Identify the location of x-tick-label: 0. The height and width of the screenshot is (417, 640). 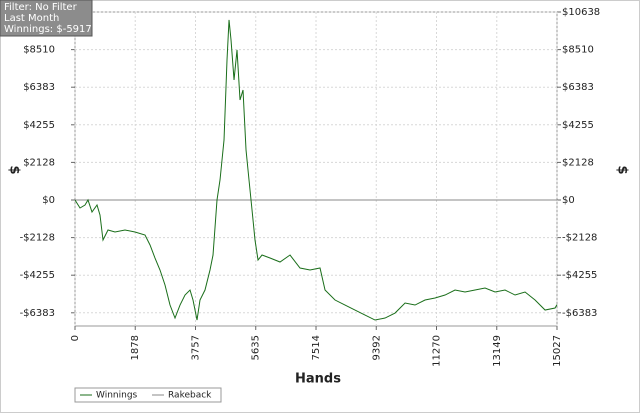
(75, 338).